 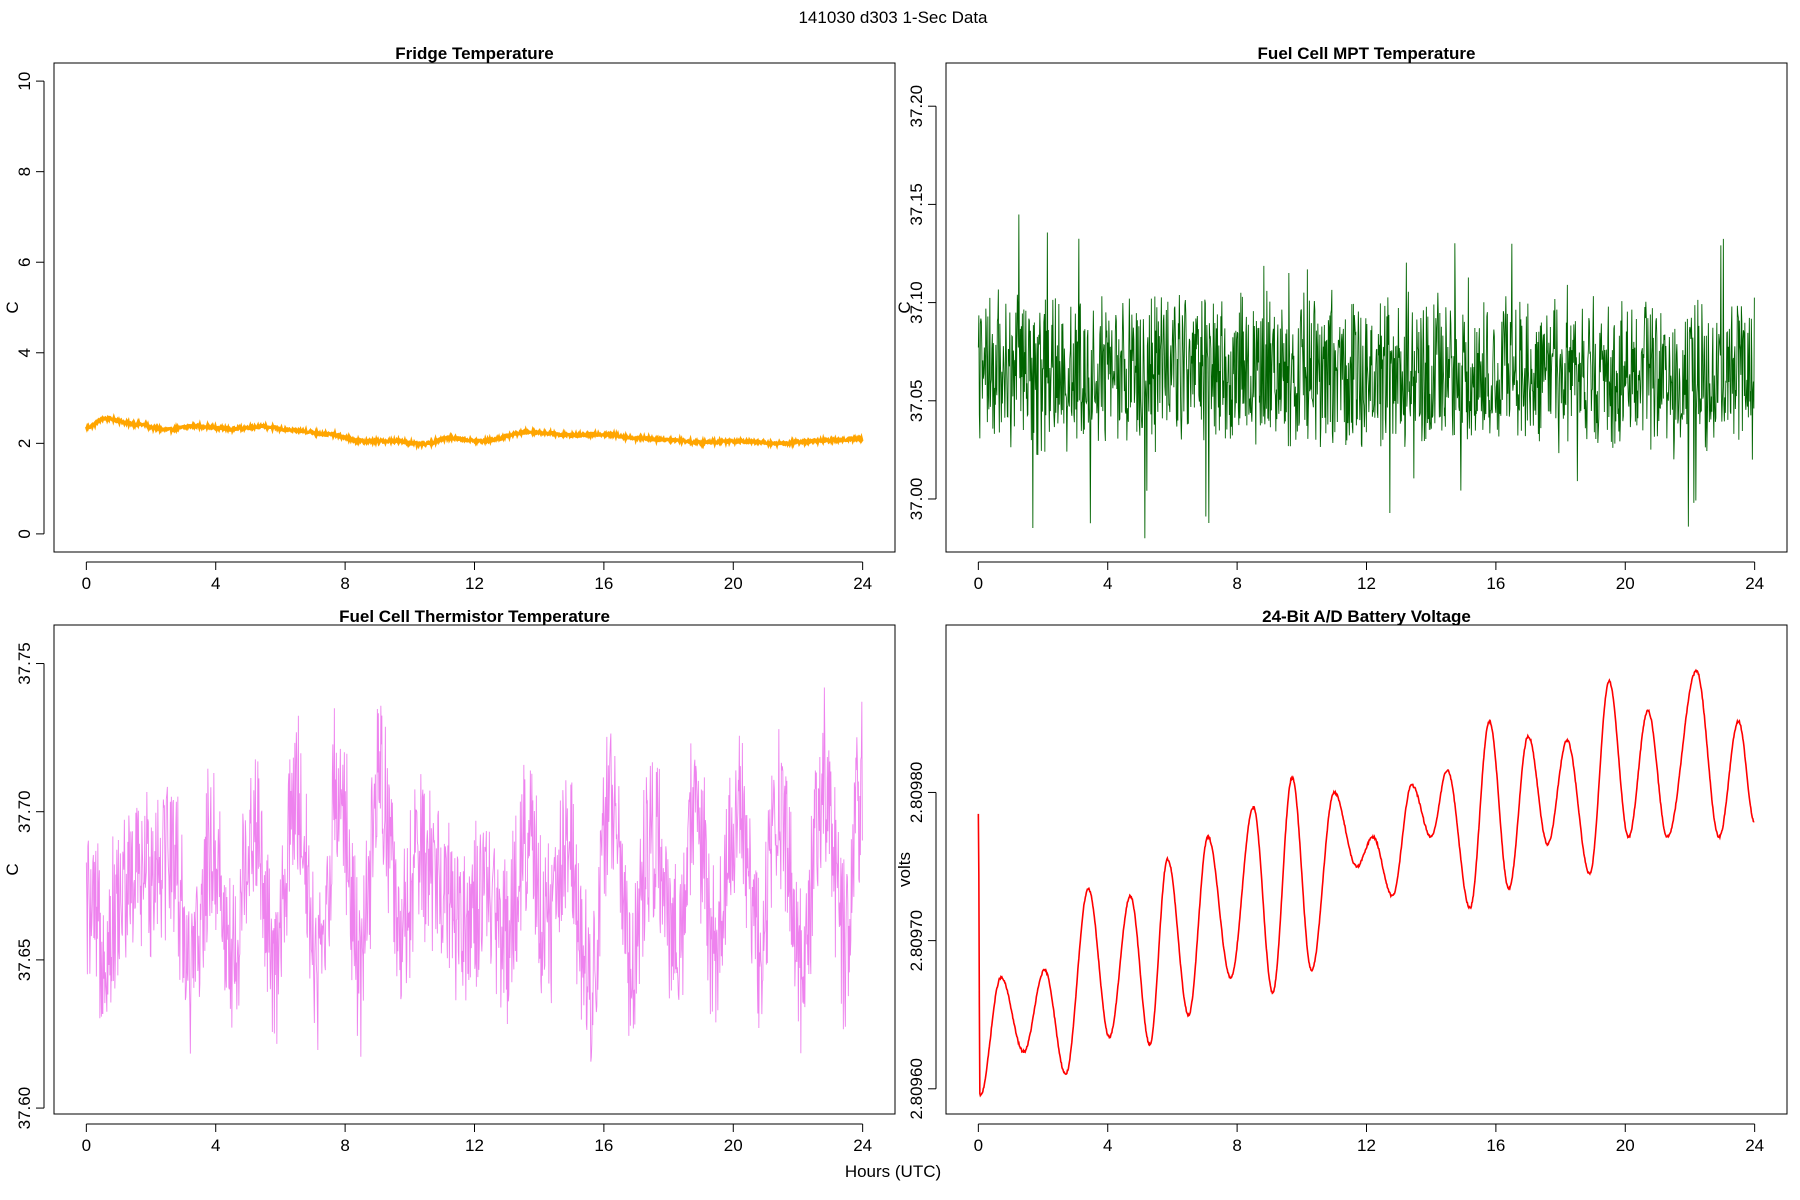 I want to click on y-tick-label: 37.15, so click(x=916, y=204).